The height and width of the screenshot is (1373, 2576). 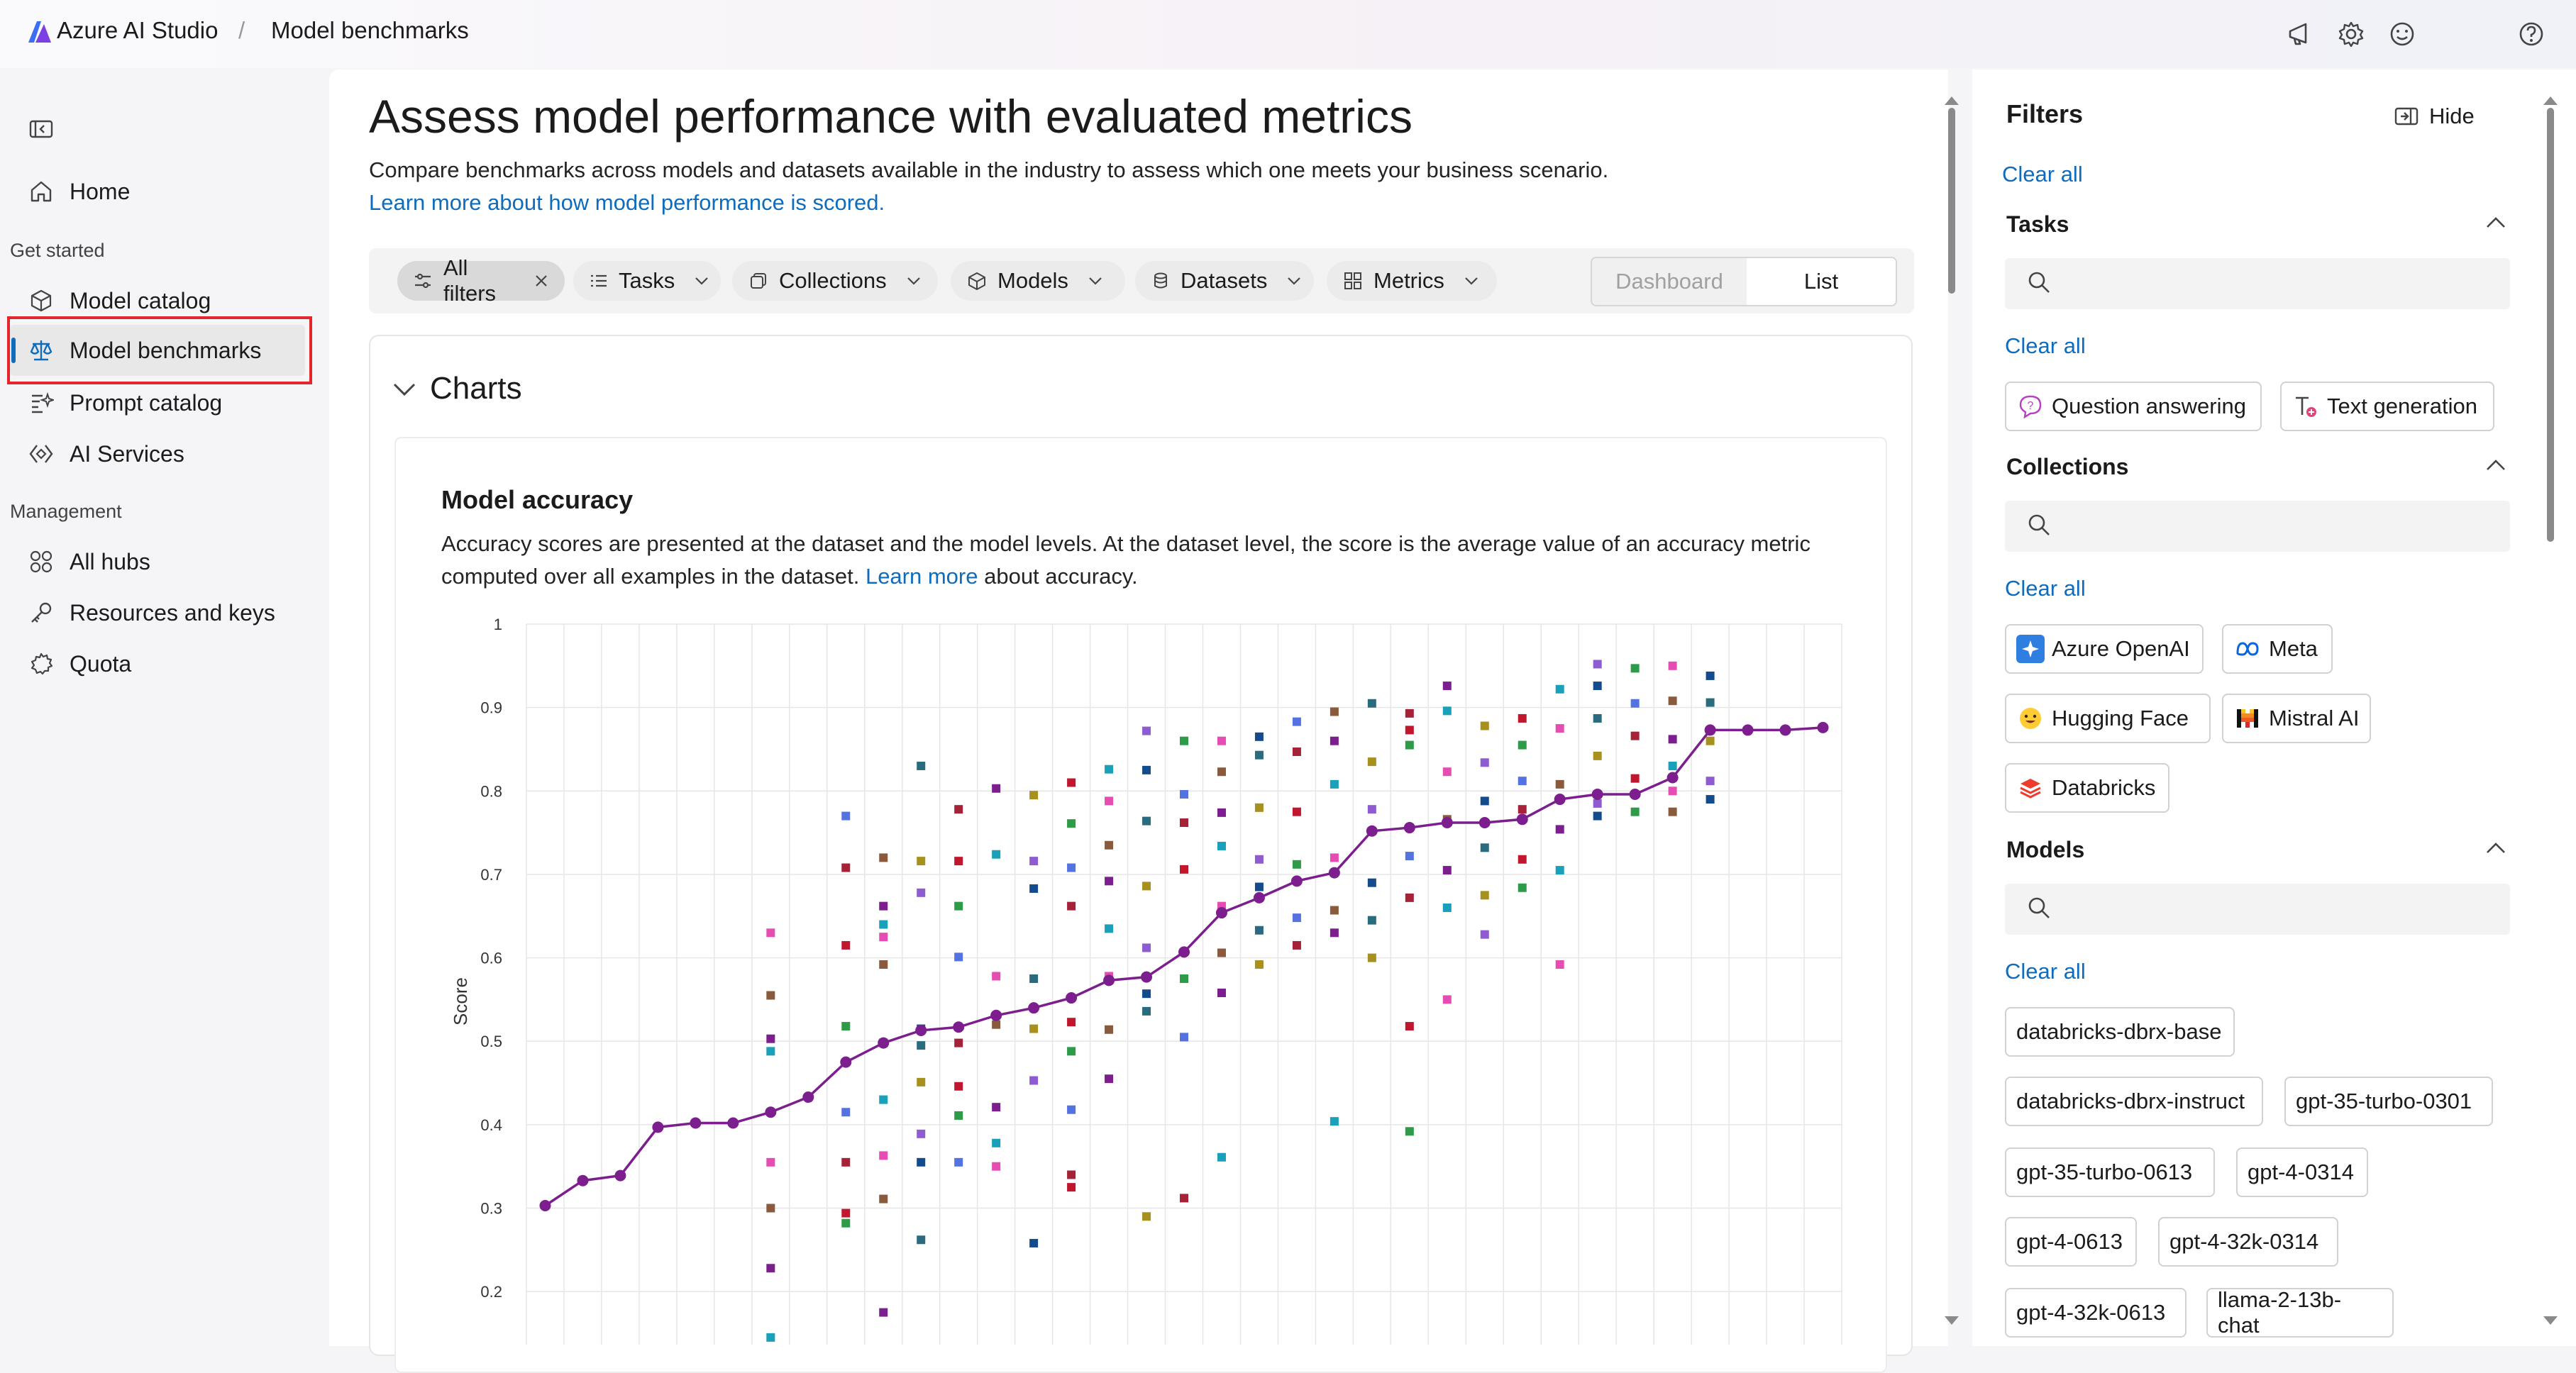 What do you see at coordinates (2110, 1172) in the screenshot?
I see `model-chip: gpt-35-turbo-0613` at bounding box center [2110, 1172].